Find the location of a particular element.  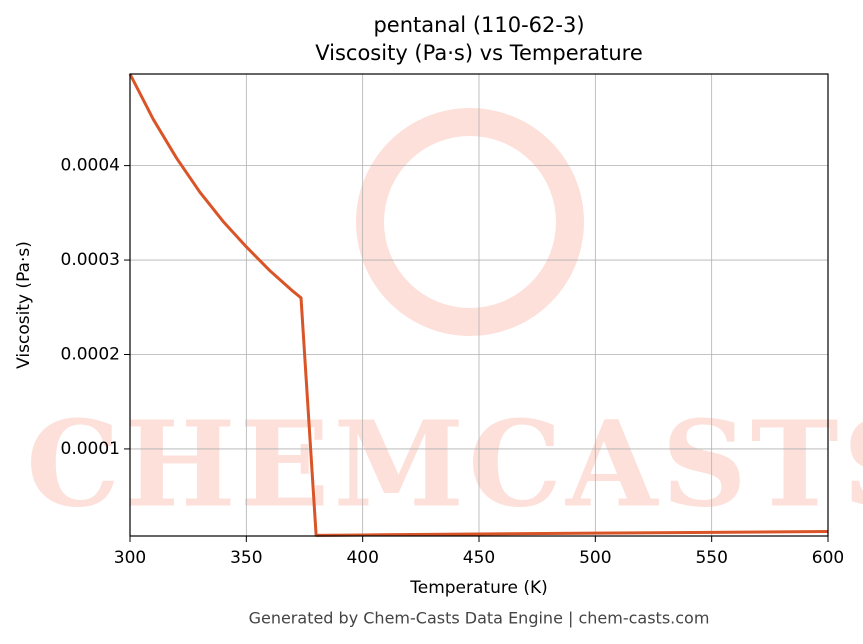

y-tick-label: 0.0002 is located at coordinates (90, 354).